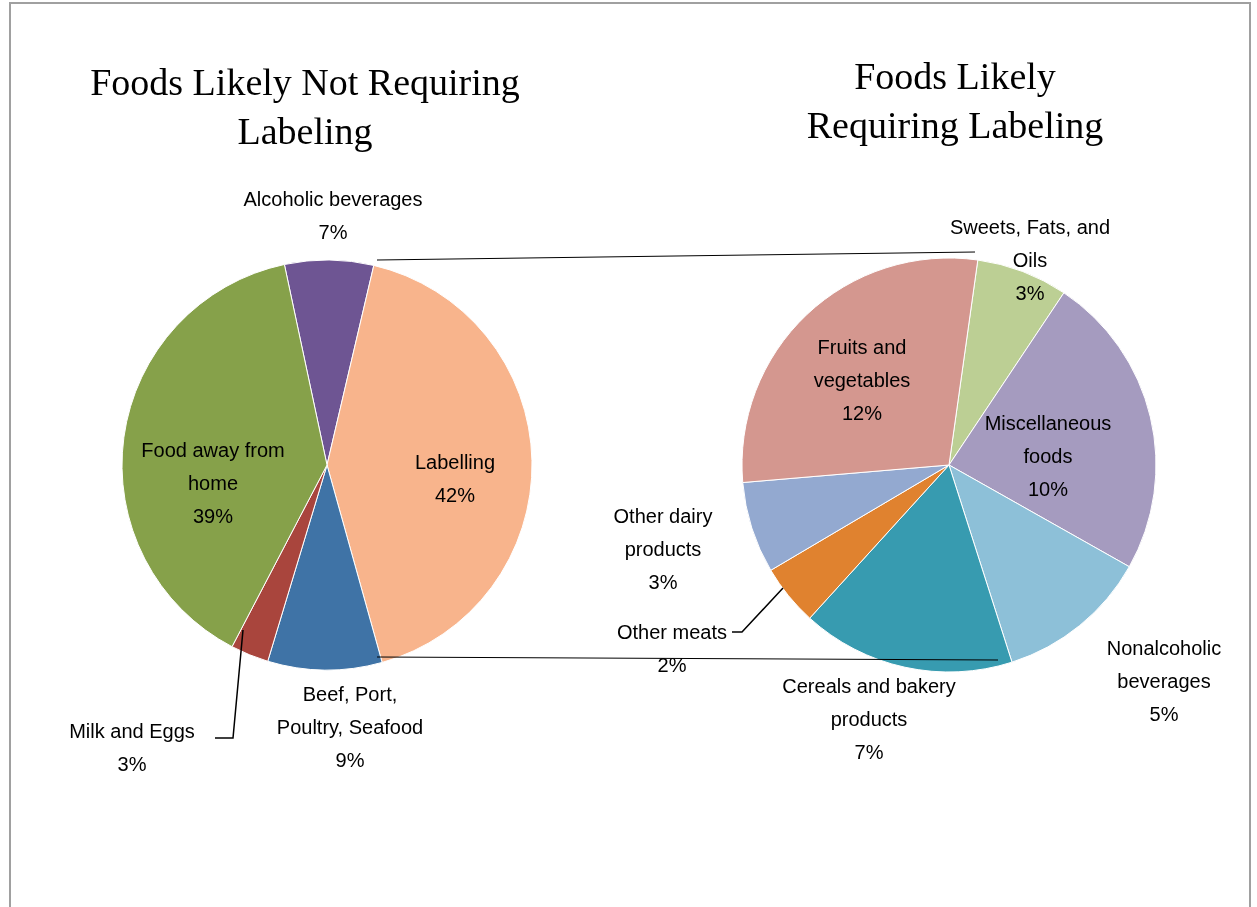 Image resolution: width=1257 pixels, height=907 pixels. I want to click on data-label: 5%, so click(1164, 714).